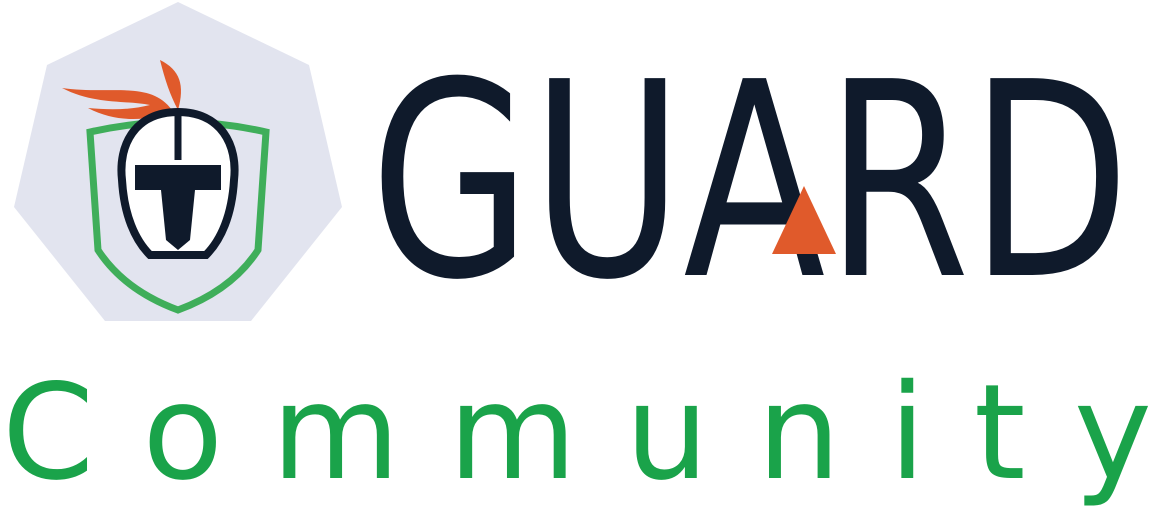  What do you see at coordinates (804, 220) in the screenshot?
I see `a-triangle-accent` at bounding box center [804, 220].